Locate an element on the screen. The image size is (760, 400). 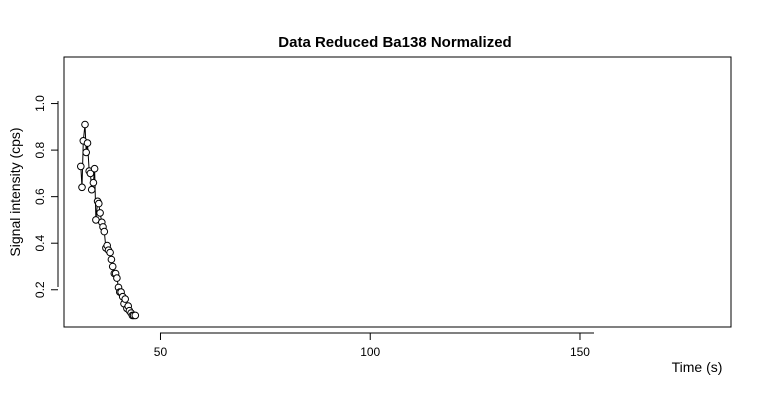
x-axis-label: Time (s) is located at coordinates (697, 367).